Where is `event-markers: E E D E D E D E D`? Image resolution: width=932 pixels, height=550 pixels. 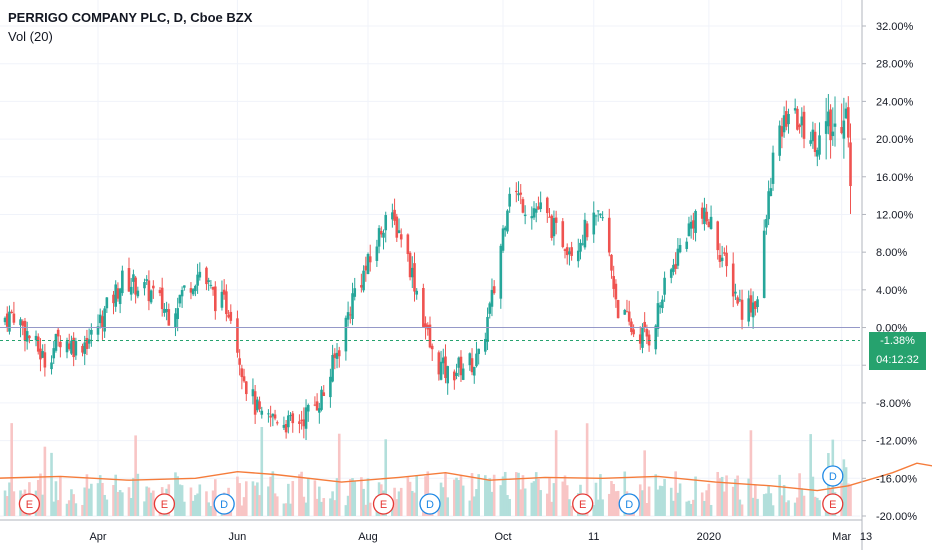
event-markers: E E D E D E D E D is located at coordinates (431, 490).